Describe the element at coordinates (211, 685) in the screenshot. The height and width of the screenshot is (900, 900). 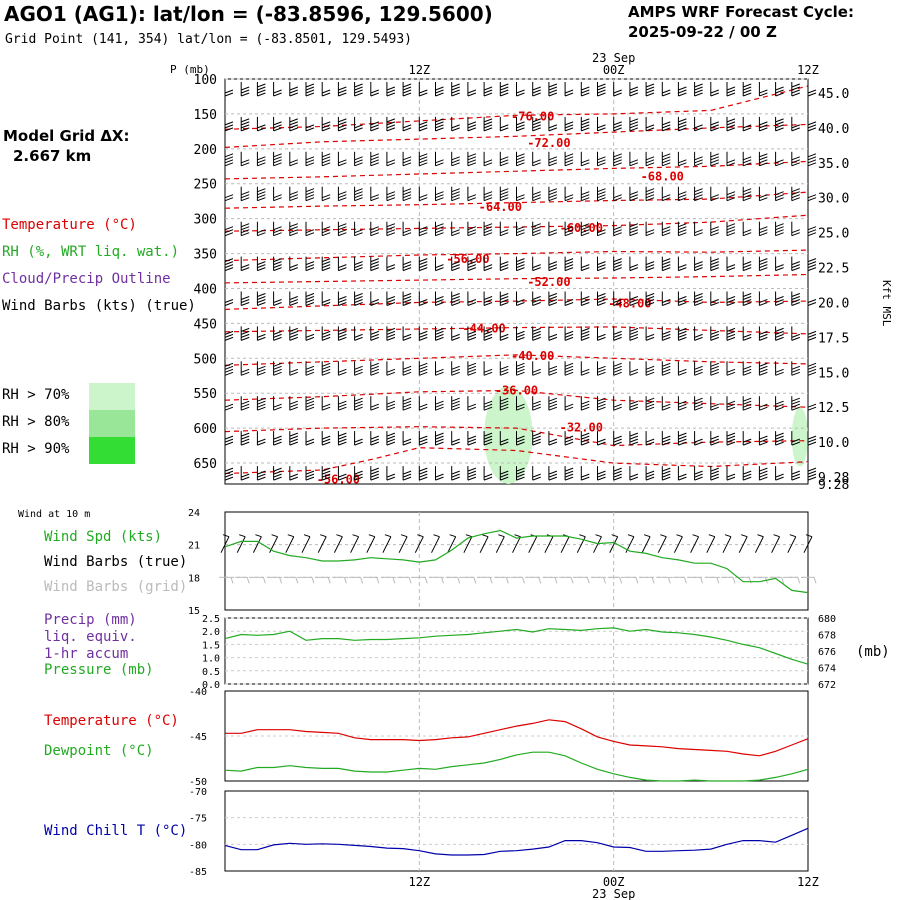
I see `precip-tick-label: 0.0` at that location.